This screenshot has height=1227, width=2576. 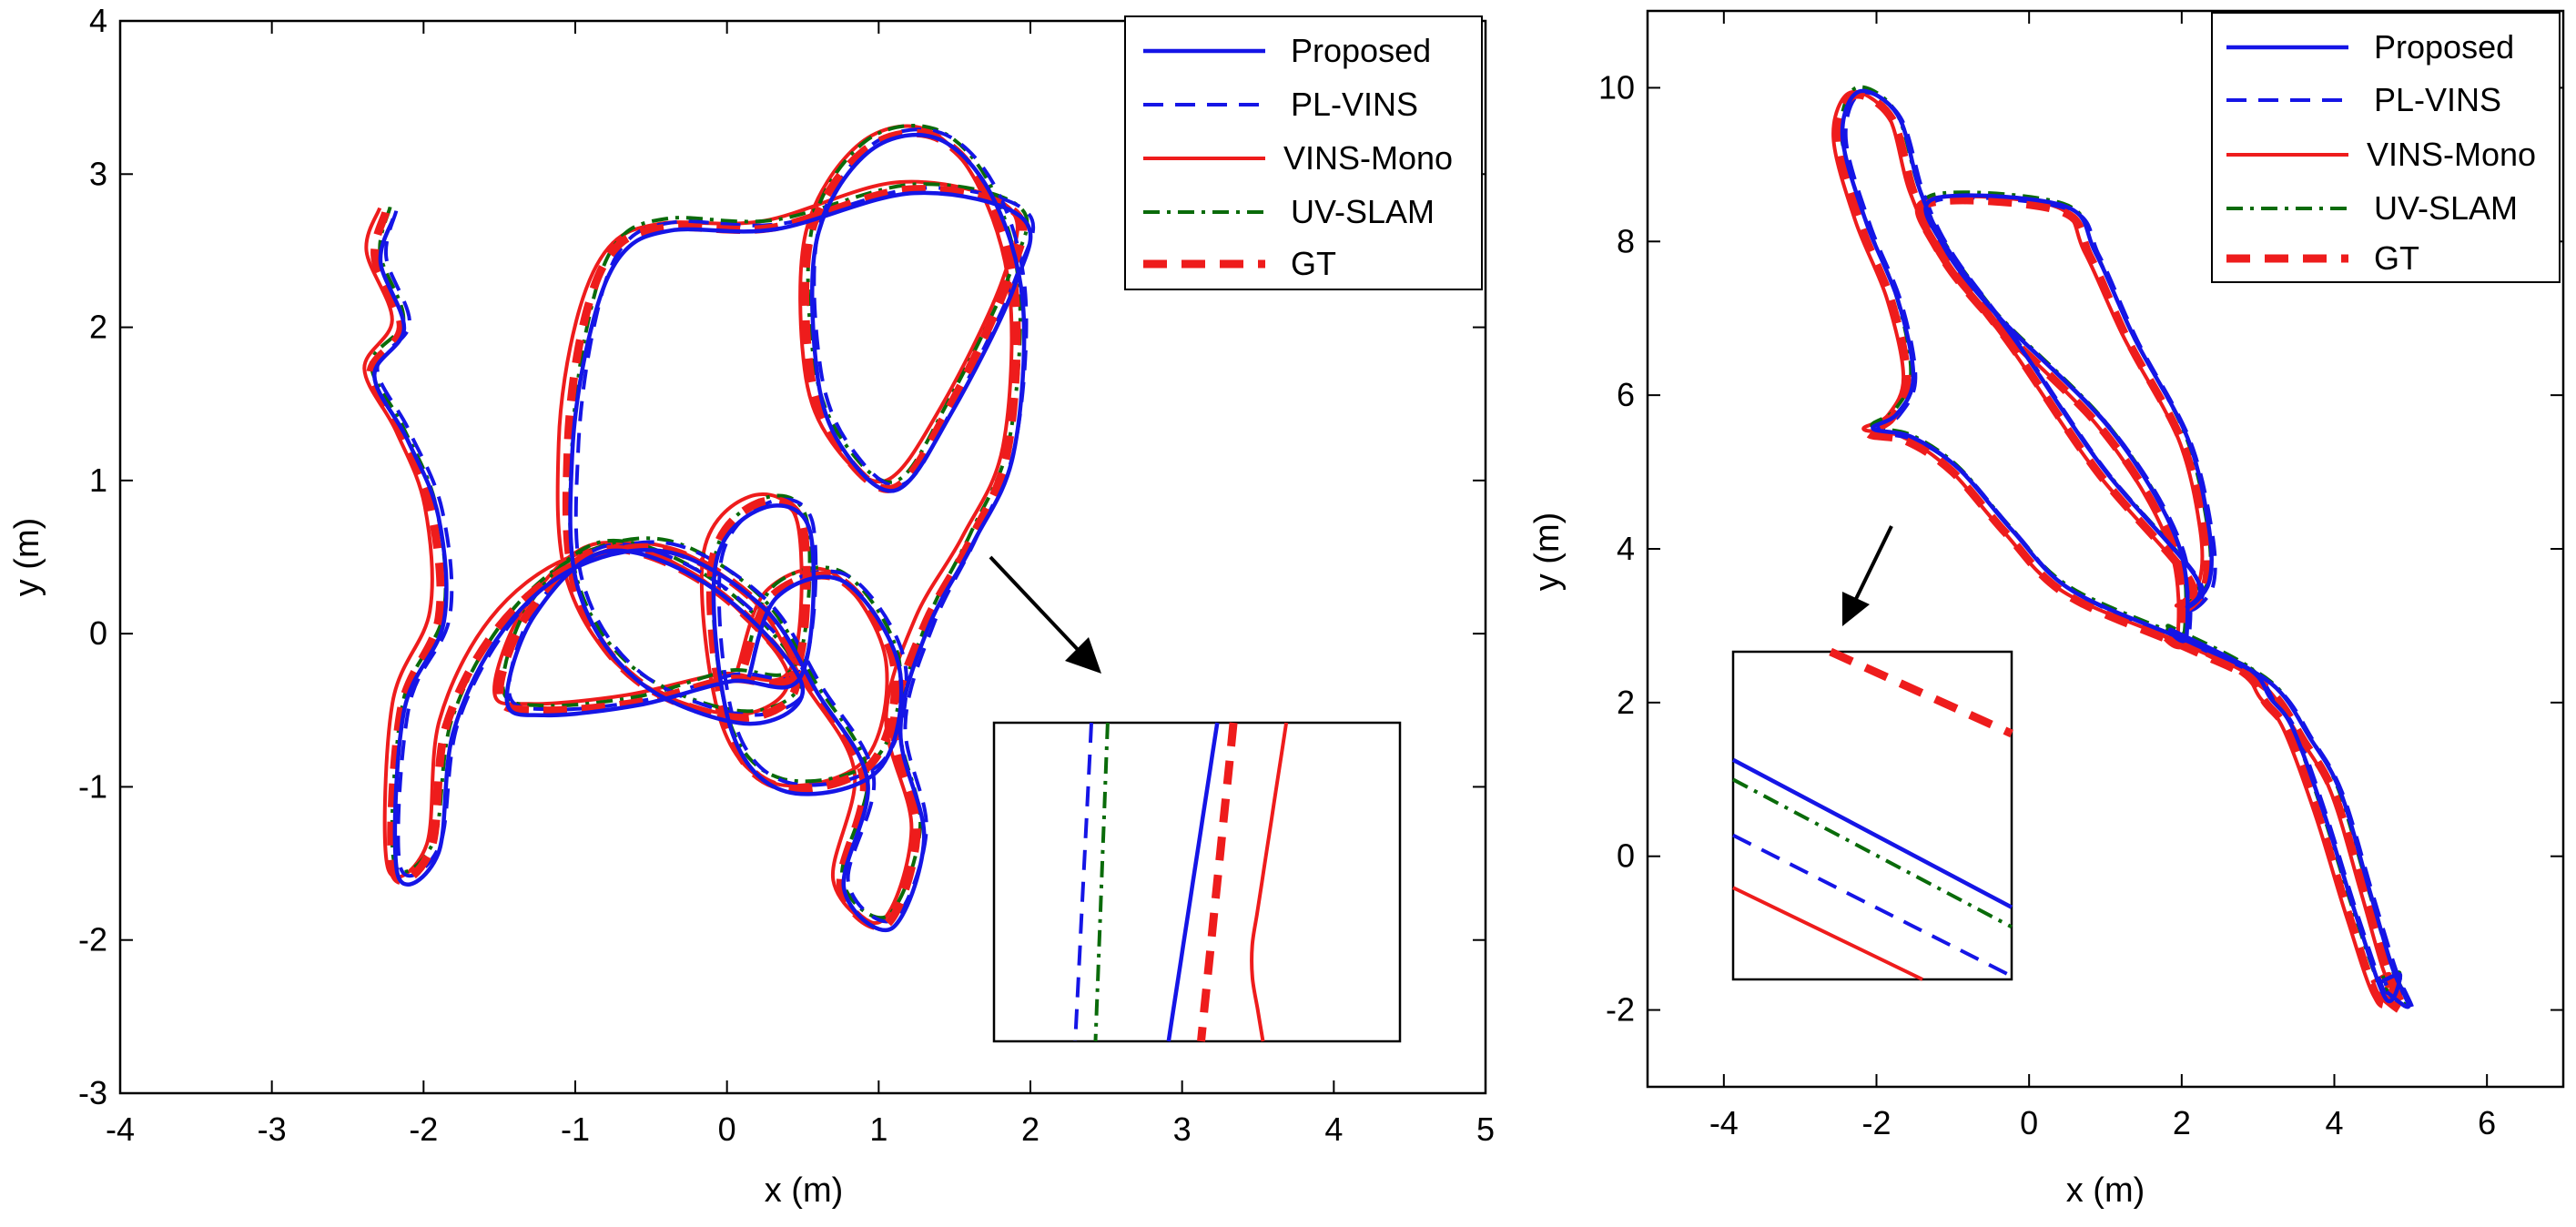 I want to click on x-tick-label: 5, so click(x=1485, y=1129).